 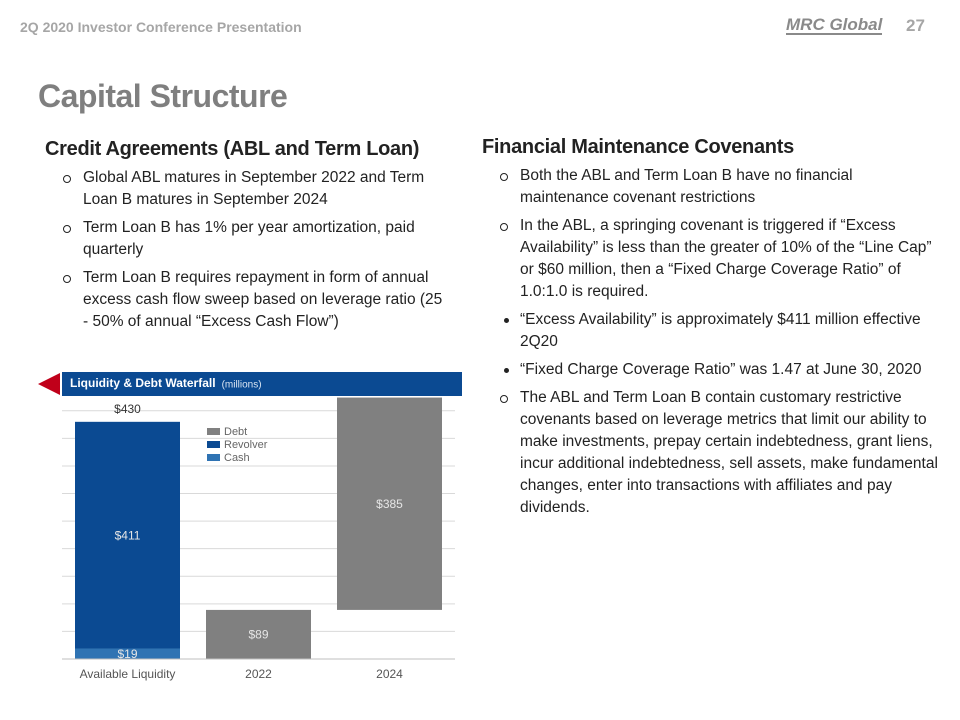 I want to click on section-heading: Financial Maintenance Covenants, so click(x=638, y=147).